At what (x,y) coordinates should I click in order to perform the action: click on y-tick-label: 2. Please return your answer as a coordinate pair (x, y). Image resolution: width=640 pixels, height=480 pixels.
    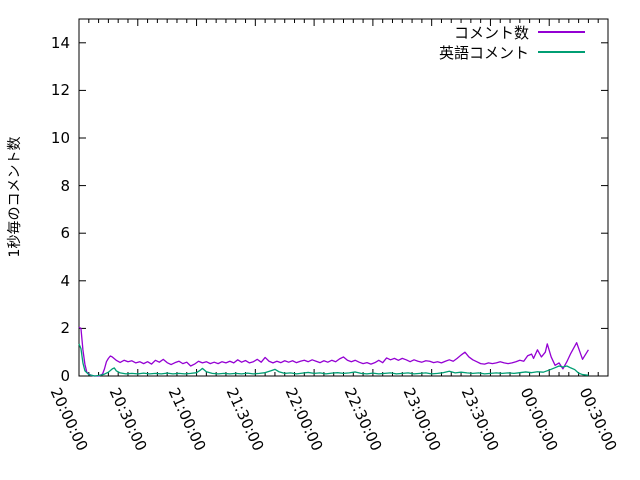
    Looking at the image, I should click on (65, 328).